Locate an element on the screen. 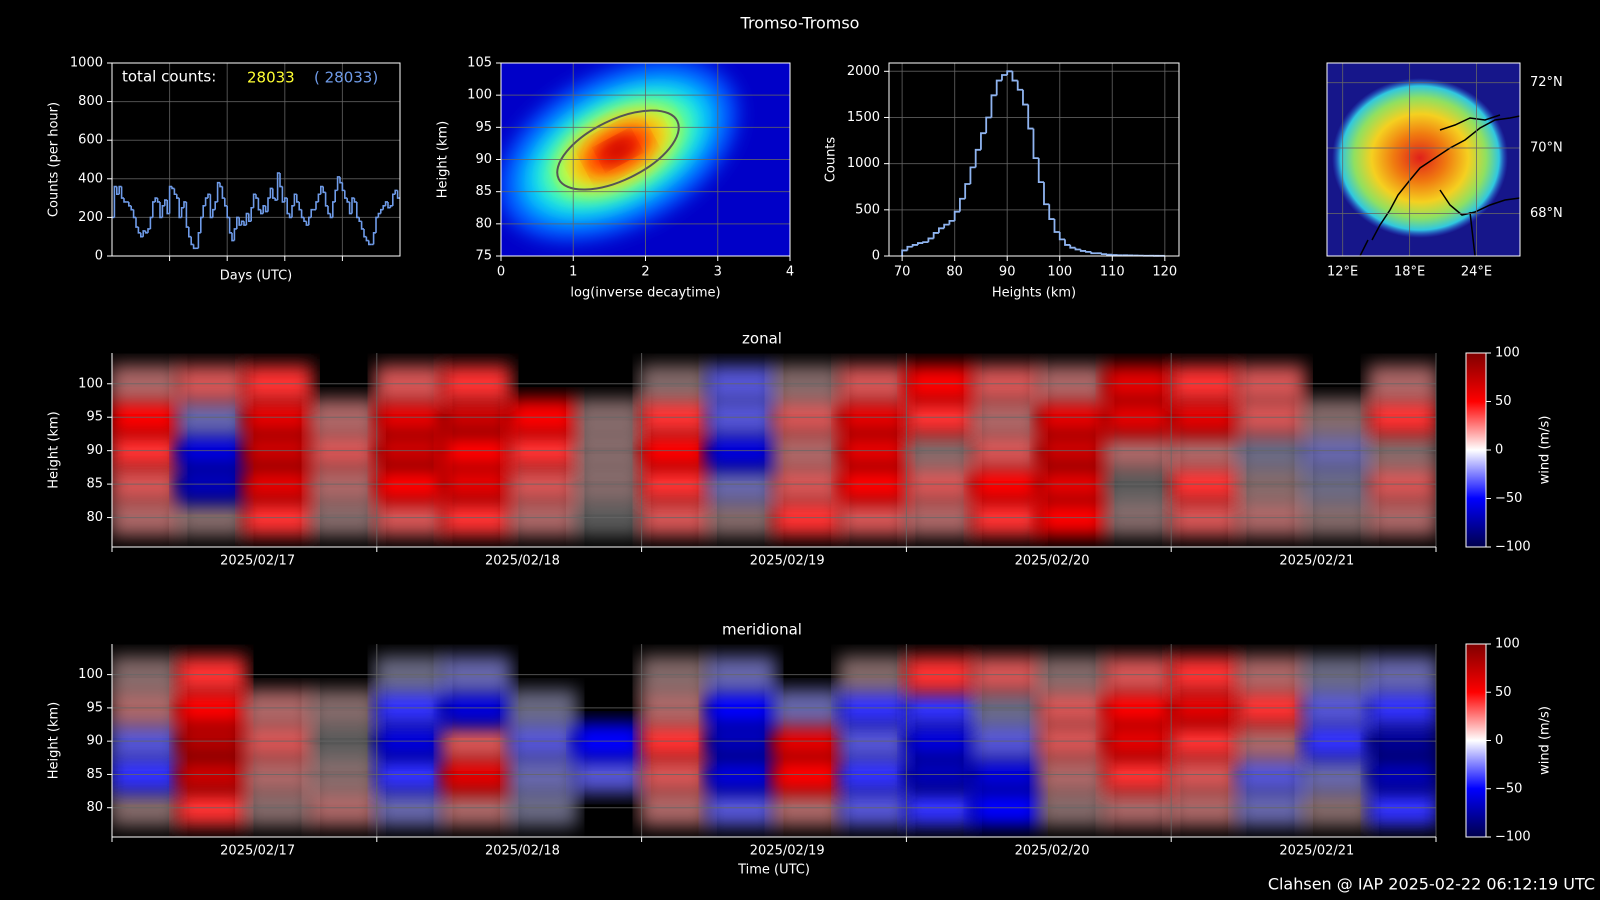  y-tick-label: 95 is located at coordinates (483, 127).